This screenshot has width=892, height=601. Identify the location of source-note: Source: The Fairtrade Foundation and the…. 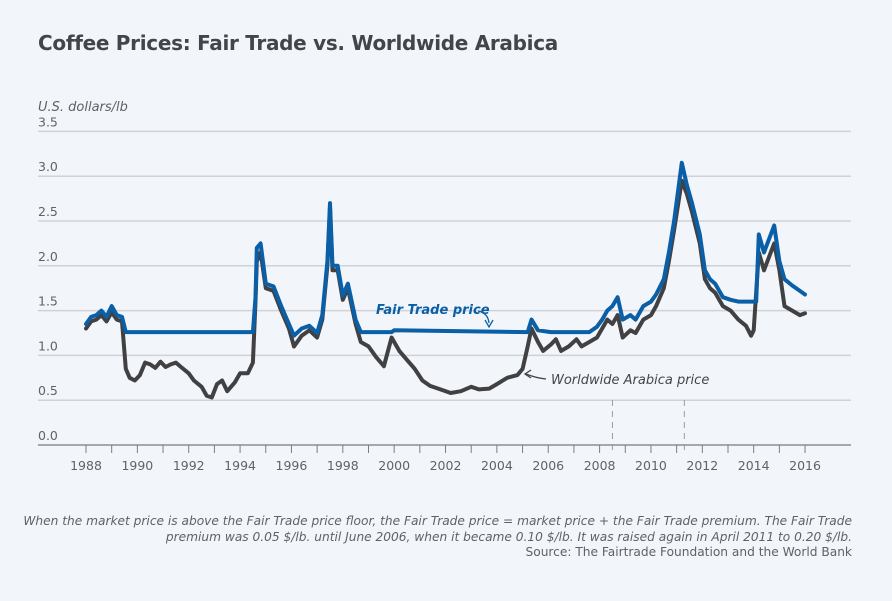
(689, 552).